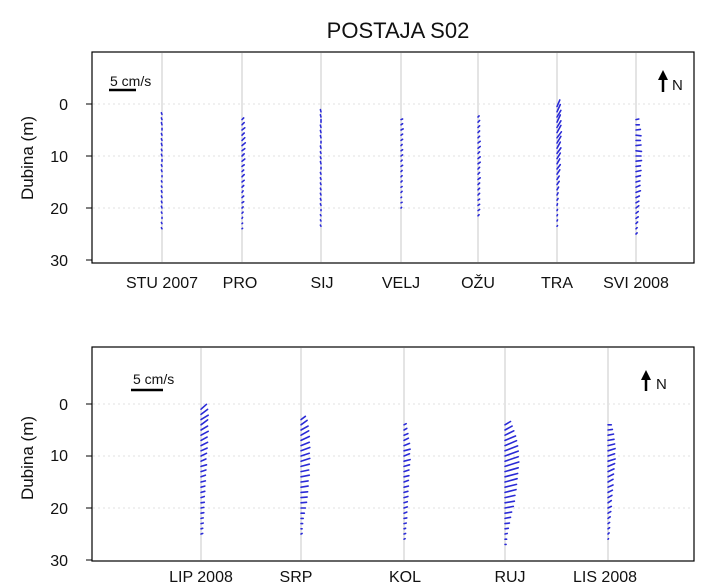 This screenshot has height=587, width=704. What do you see at coordinates (152, 381) in the screenshot?
I see `scale-legend: 5 cm/s` at bounding box center [152, 381].